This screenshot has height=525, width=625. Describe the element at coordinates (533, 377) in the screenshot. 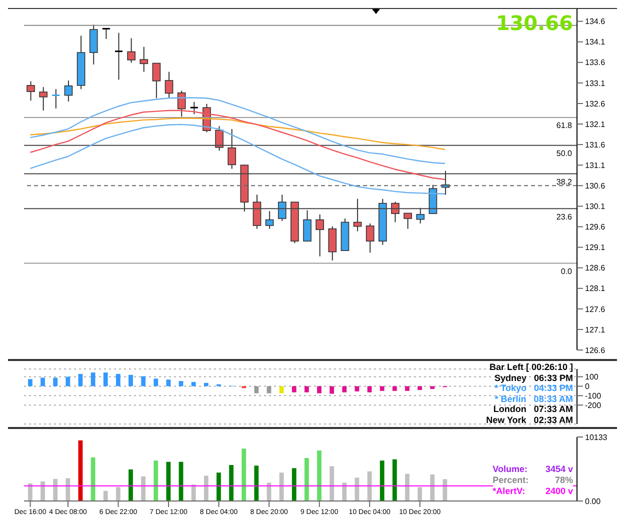

I see `annotation: Sydney 06:33 PM` at that location.